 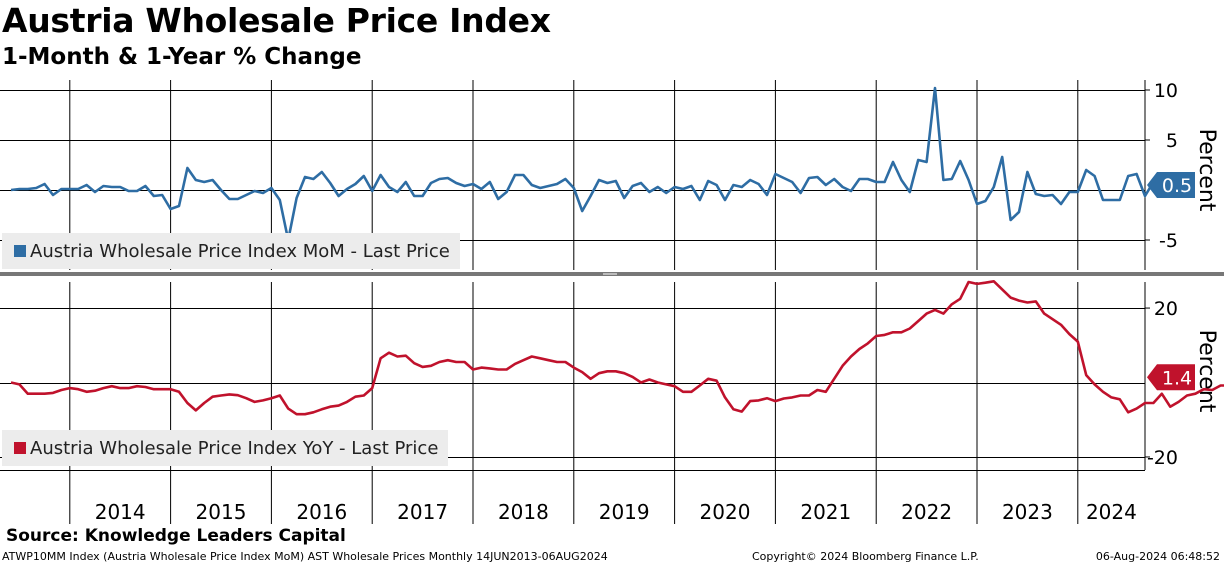 I want to click on mom-y-tick-label: 10, so click(x=1166, y=91).